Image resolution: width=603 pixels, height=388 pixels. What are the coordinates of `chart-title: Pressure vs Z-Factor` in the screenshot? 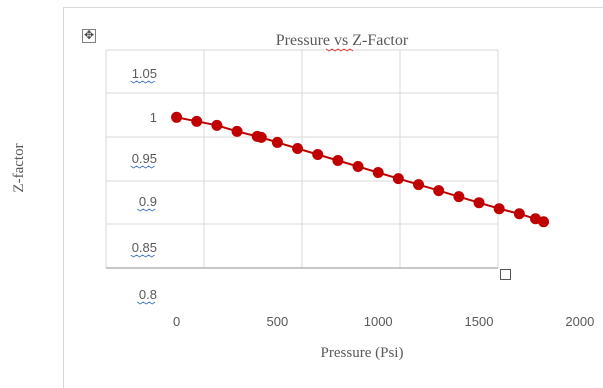 It's located at (342, 40).